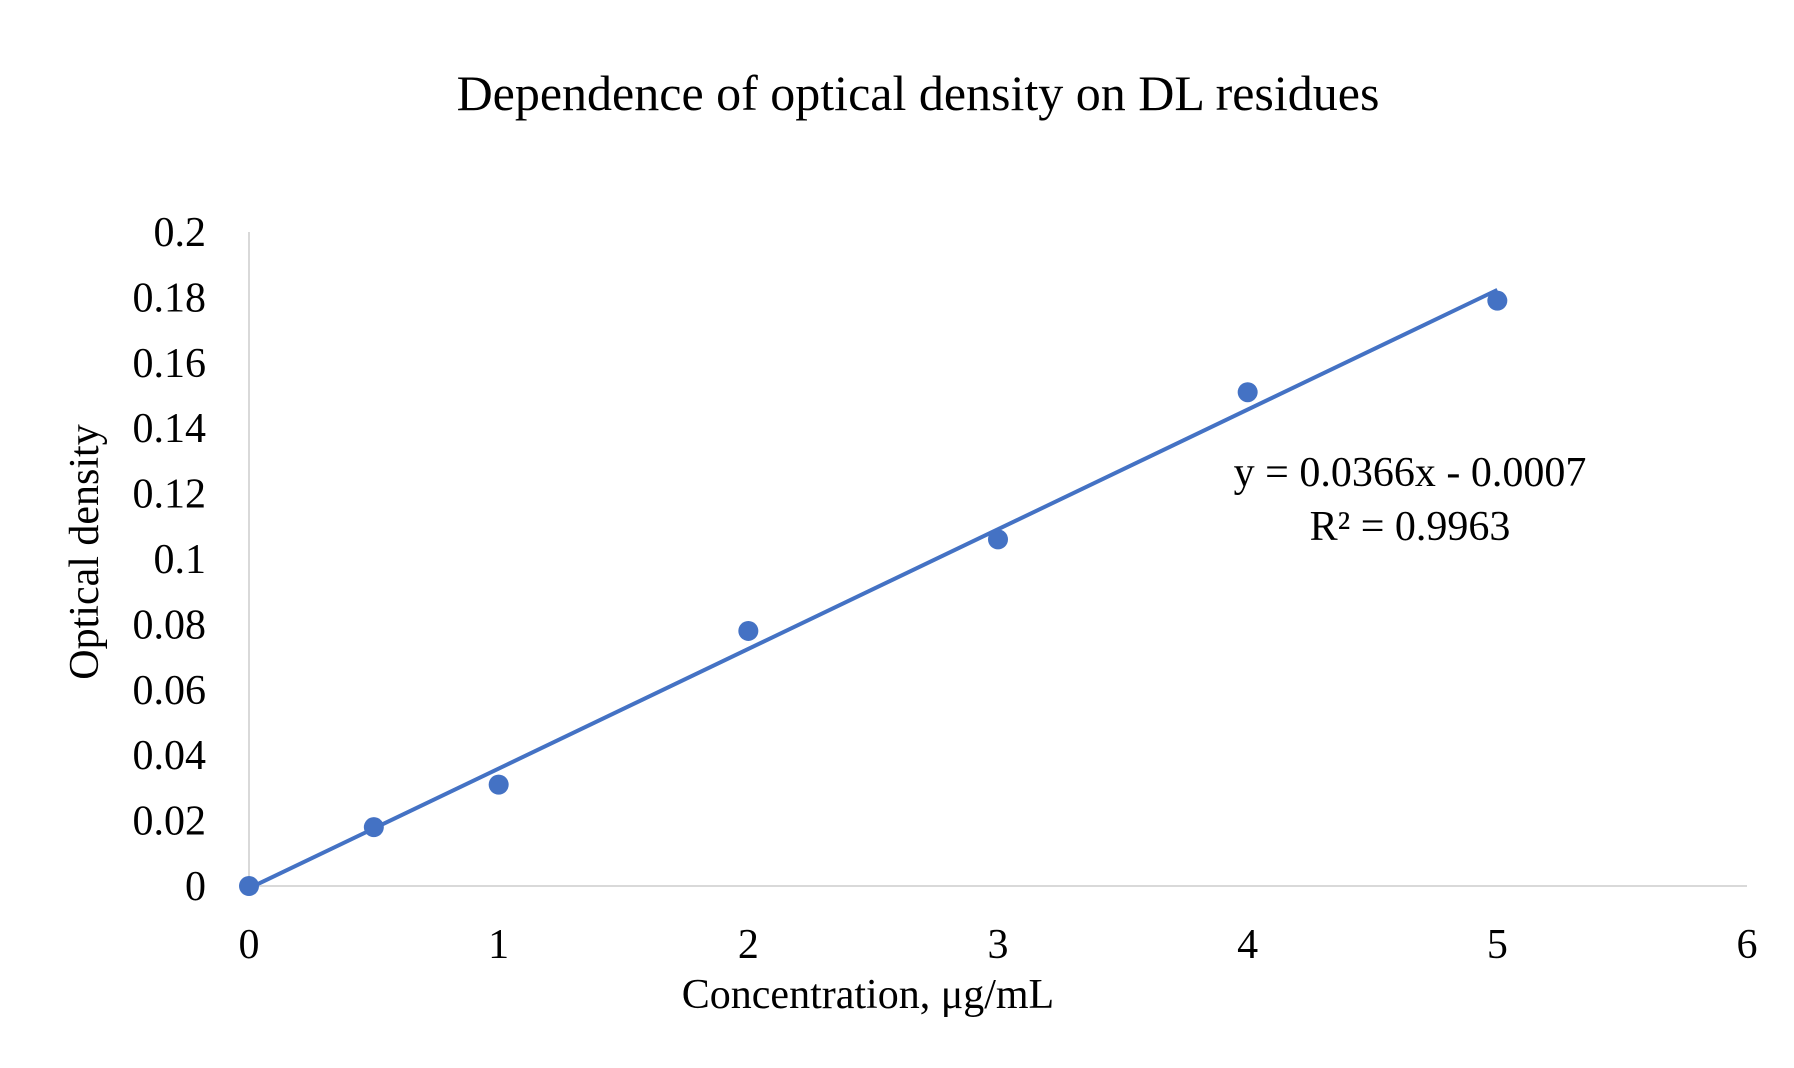  Describe the element at coordinates (180, 233) in the screenshot. I see `y-tick-label: 0.2` at that location.